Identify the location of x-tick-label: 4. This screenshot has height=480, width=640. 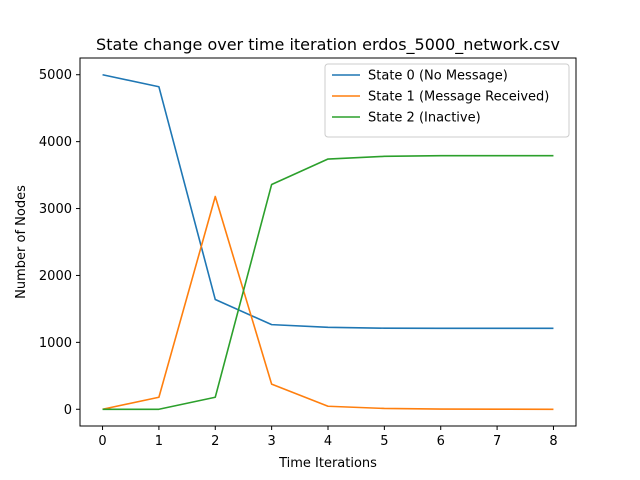
(328, 441).